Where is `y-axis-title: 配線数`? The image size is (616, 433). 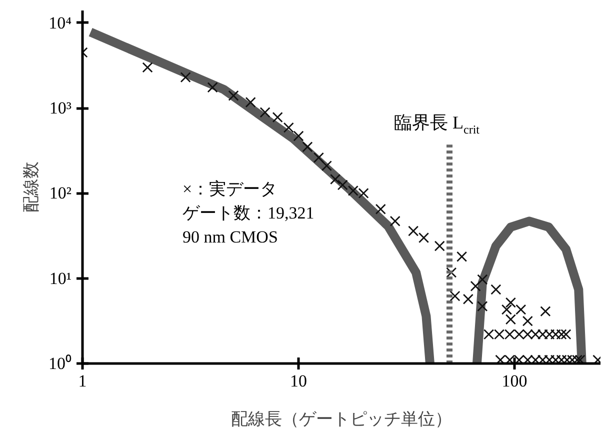 y-axis-title: 配線数 is located at coordinates (31, 187).